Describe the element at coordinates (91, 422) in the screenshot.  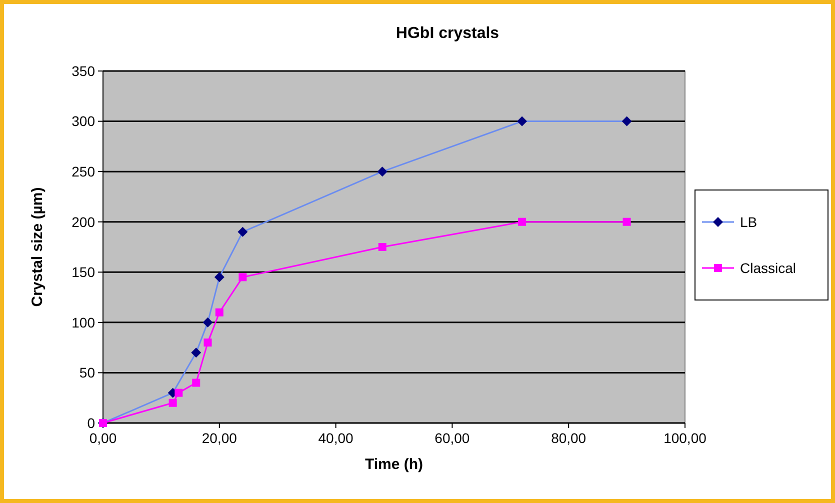
I see `y-tick-label: 0` at that location.